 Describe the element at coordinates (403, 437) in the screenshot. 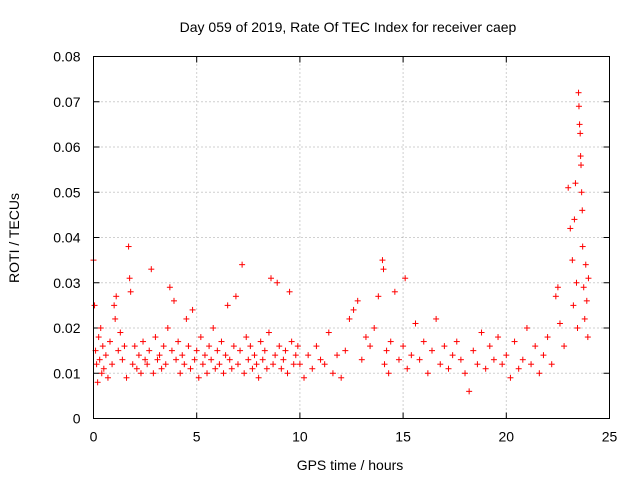

I see `x-tick-label: 15` at that location.